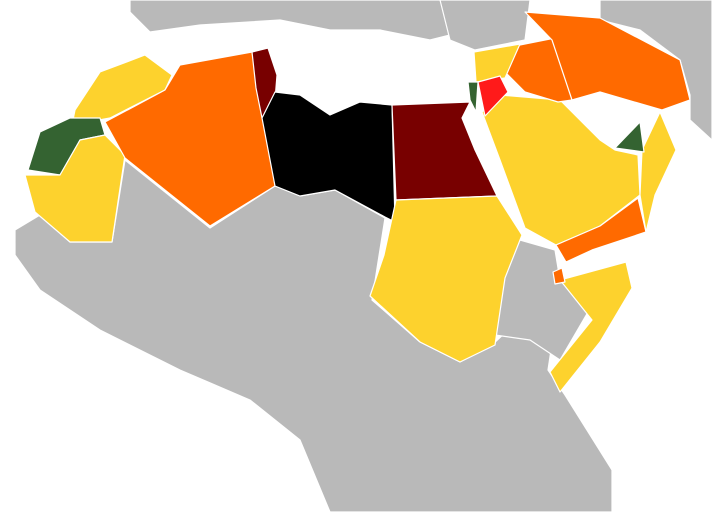 Image resolution: width=712 pixels, height=512 pixels. I want to click on region-syria, so click(497, 63).